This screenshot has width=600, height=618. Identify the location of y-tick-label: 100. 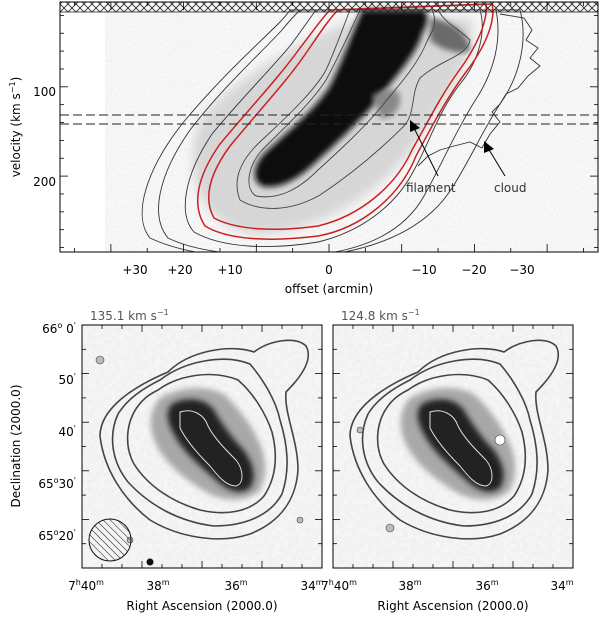
(44, 92).